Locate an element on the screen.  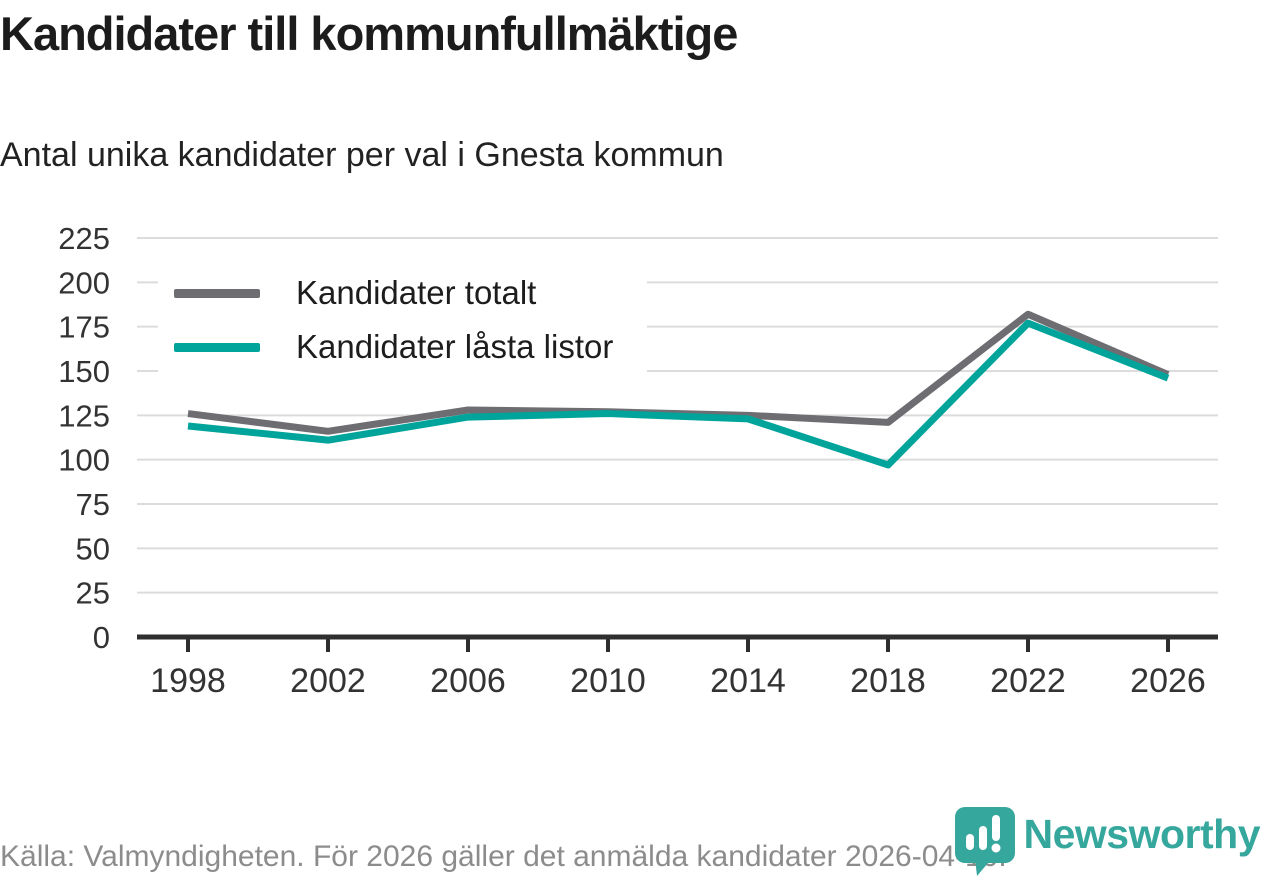
newsworthy-logo: Newsworthy is located at coordinates (1107, 841).